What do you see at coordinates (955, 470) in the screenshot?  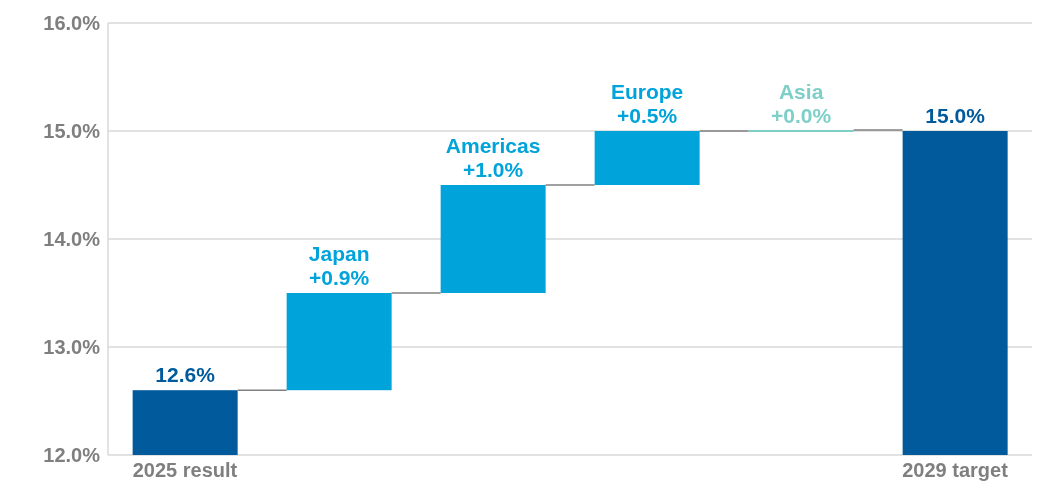 I see `x-tick-label: 2029 target` at bounding box center [955, 470].